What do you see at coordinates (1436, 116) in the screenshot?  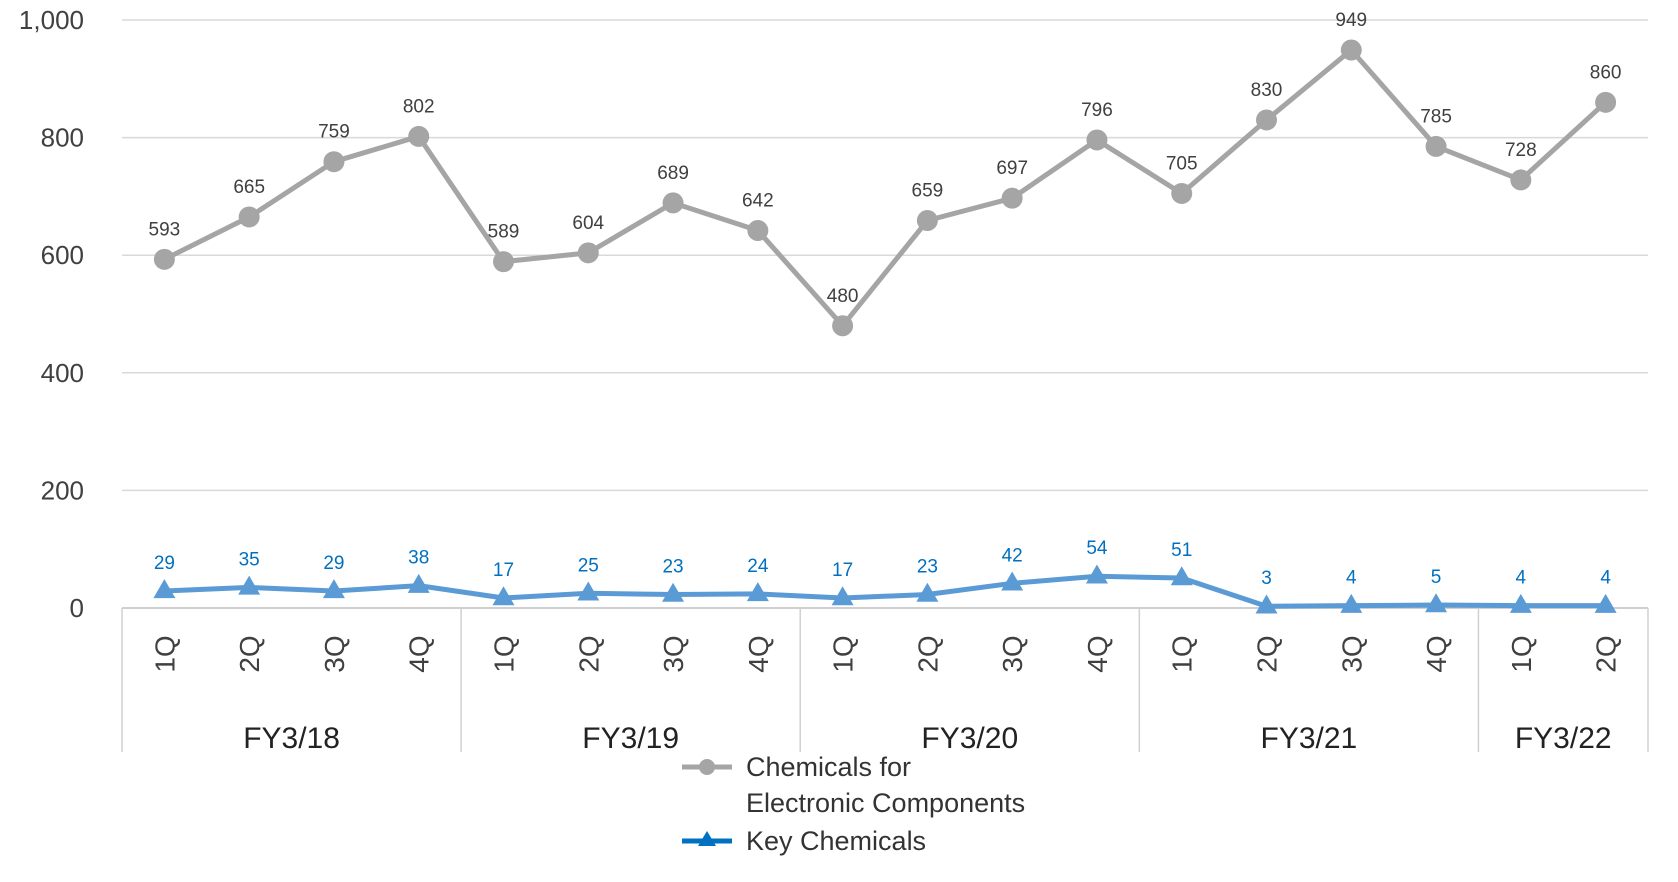 I see `data-label: 785` at bounding box center [1436, 116].